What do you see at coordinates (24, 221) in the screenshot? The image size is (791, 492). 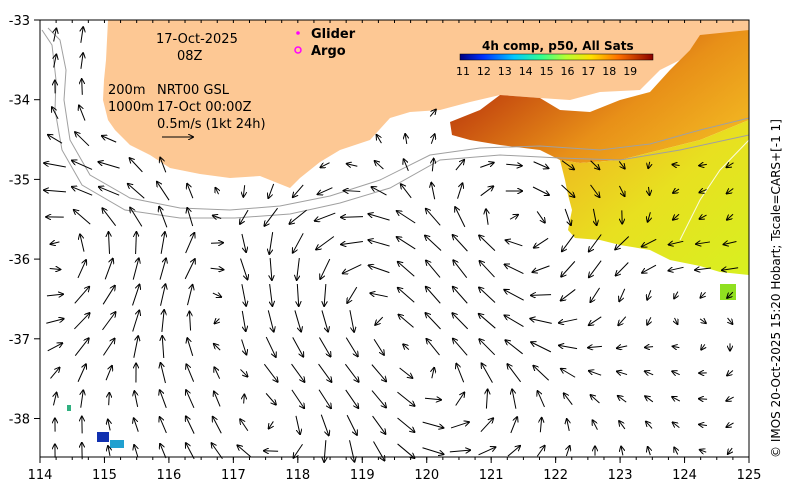 I see `y-axis: -33 -34 -35 -36 -37 -38` at bounding box center [24, 221].